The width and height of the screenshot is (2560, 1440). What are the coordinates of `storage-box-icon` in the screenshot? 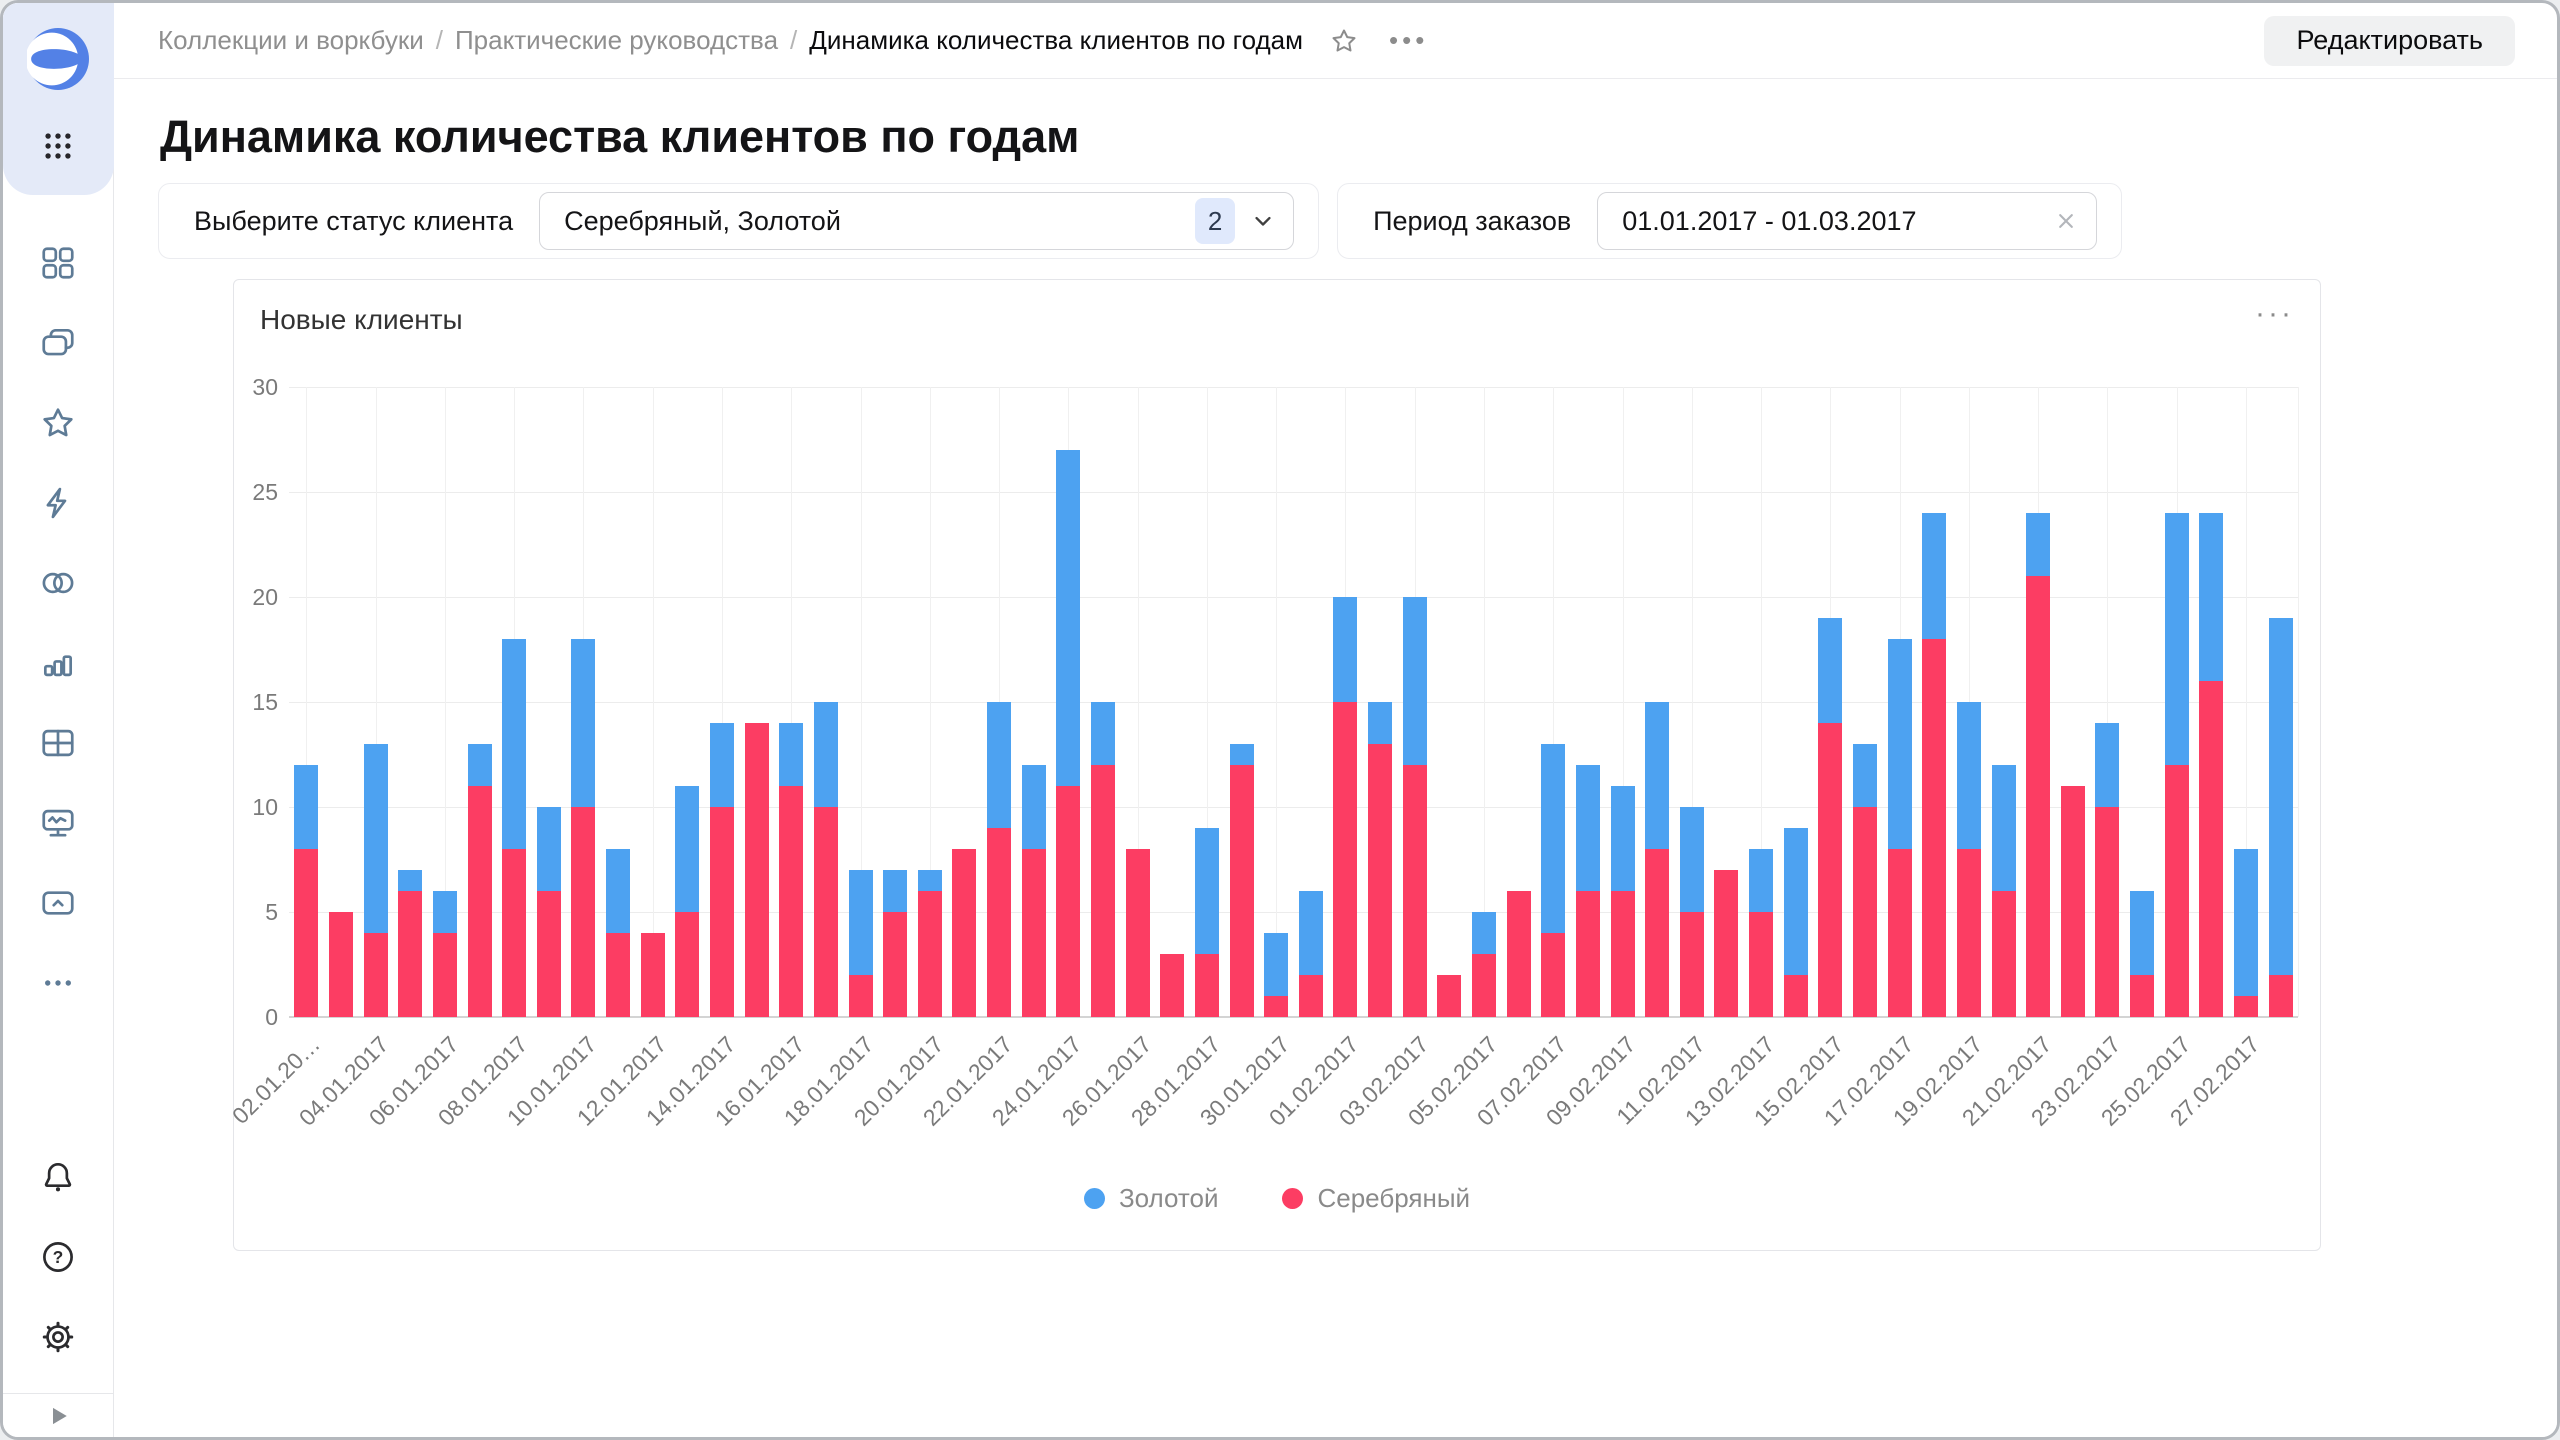 It's located at (58, 903).